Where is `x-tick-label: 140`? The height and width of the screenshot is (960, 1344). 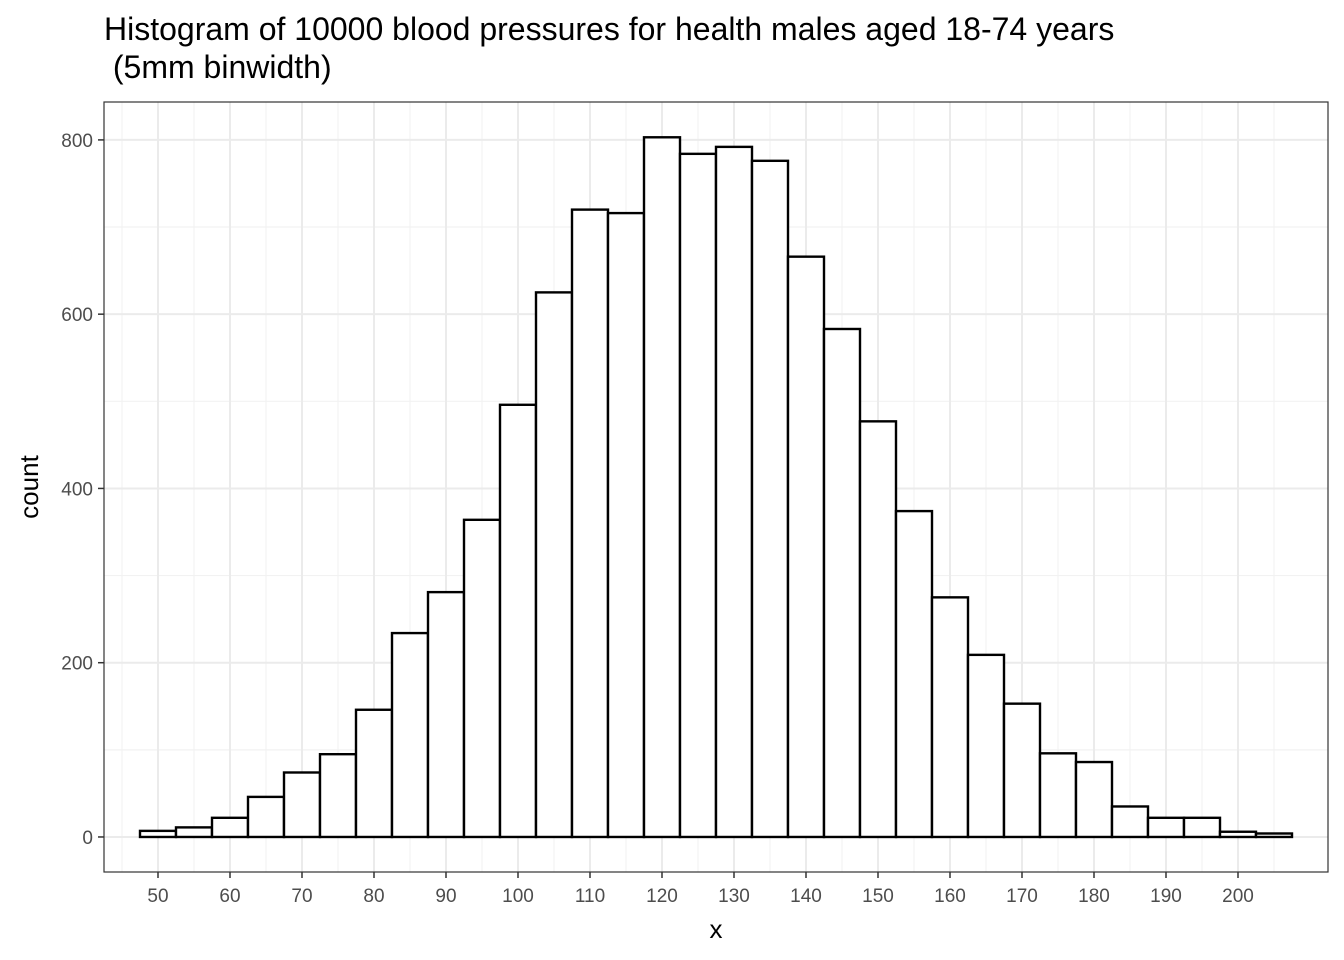 x-tick-label: 140 is located at coordinates (806, 896).